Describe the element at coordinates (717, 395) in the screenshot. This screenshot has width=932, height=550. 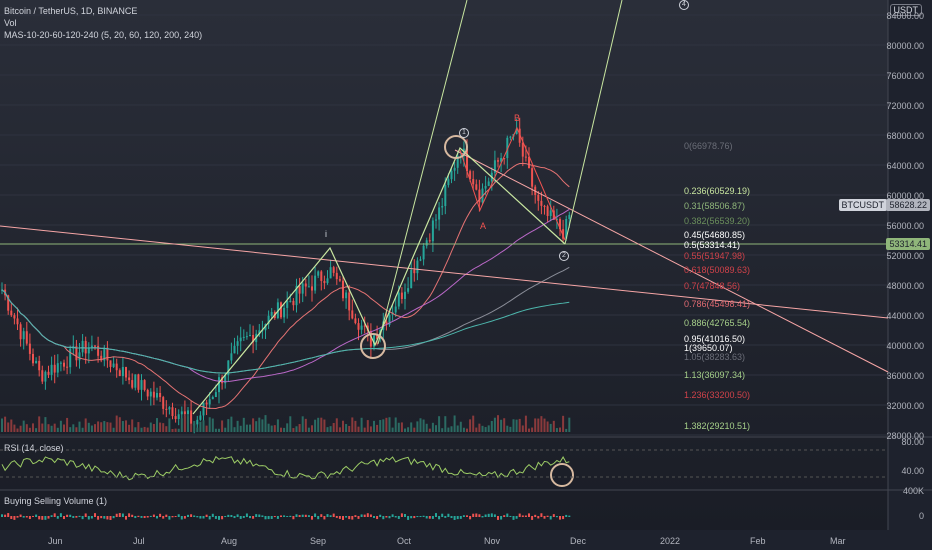
I see `fib-level-label: 1.236(33200.50)` at that location.